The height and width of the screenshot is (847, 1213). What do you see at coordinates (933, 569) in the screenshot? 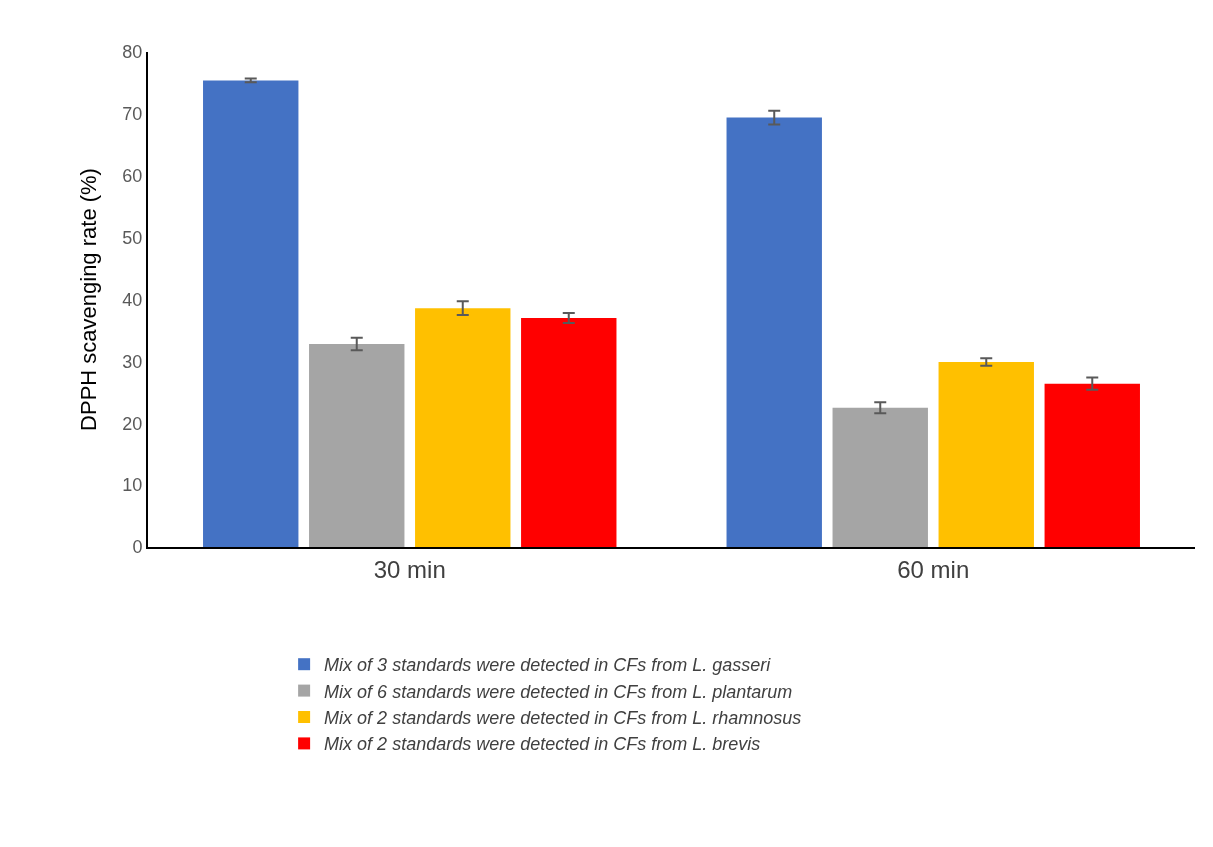
I see `x-tick-label: 60 min` at bounding box center [933, 569].